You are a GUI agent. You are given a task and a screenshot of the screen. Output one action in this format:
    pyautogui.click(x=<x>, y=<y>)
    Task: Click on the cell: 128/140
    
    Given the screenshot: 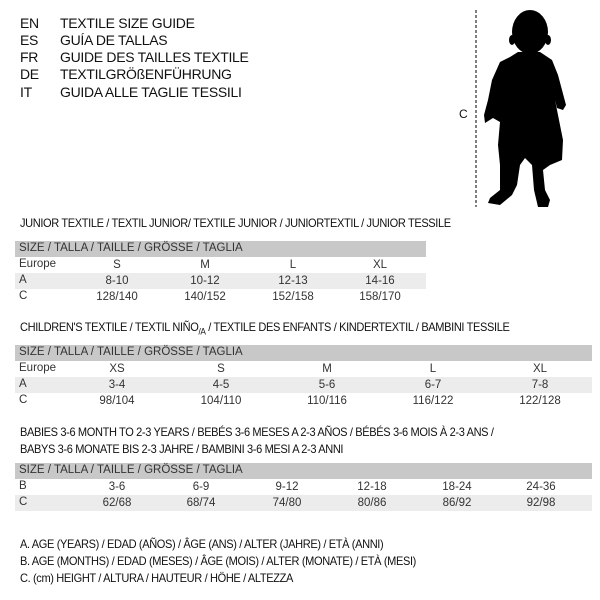 What is the action you would take?
    pyautogui.click(x=117, y=297)
    